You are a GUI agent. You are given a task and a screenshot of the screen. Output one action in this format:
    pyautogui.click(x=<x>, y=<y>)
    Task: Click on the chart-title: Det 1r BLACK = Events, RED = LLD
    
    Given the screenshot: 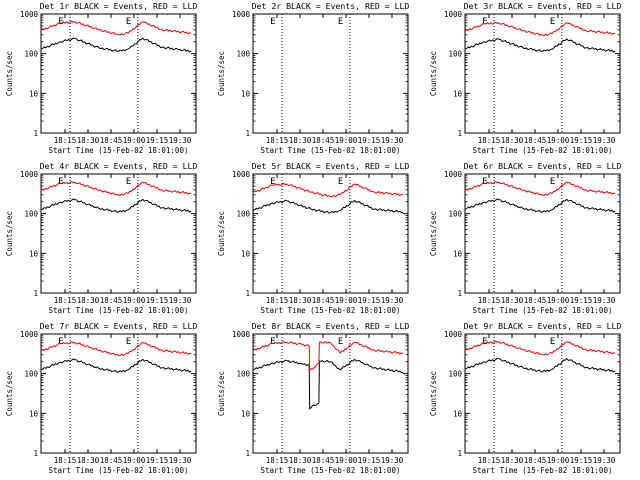 What is the action you would take?
    pyautogui.click(x=119, y=6)
    